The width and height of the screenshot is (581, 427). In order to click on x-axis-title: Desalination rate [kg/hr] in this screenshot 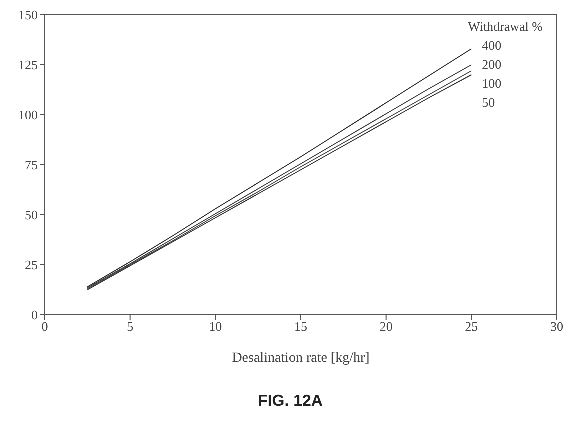, I will do `click(301, 358)`.